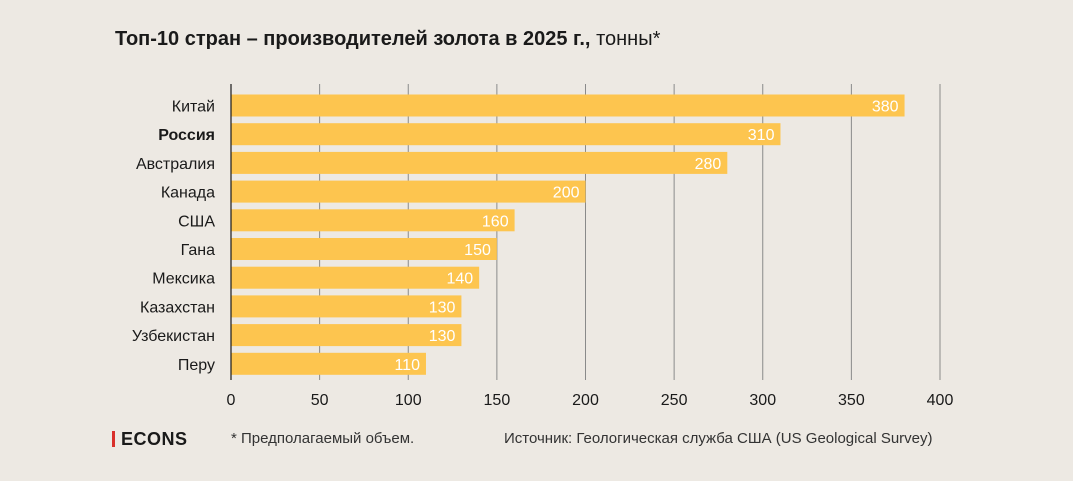 This screenshot has width=1073, height=481. I want to click on category-label: Мексика, so click(183, 279).